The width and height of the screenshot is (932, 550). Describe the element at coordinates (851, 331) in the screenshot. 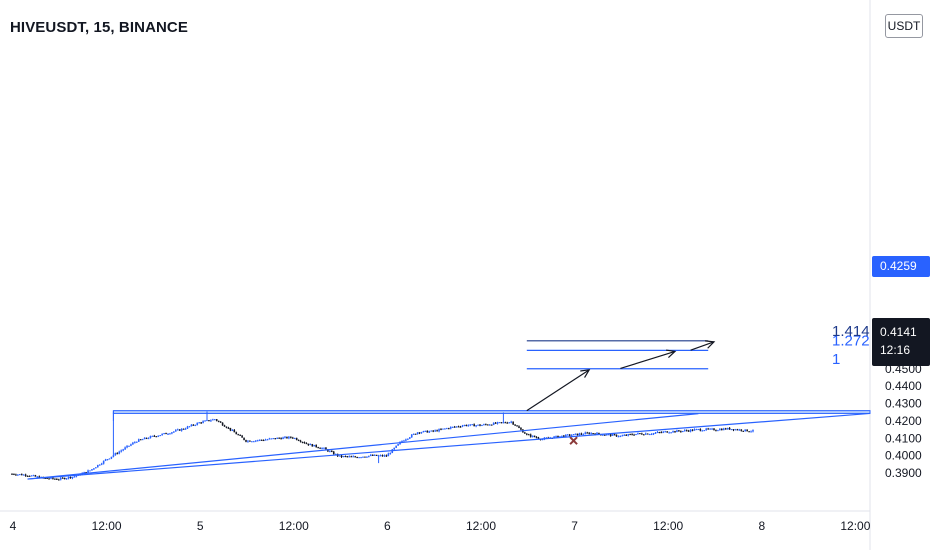

I see `fib-label: 1.414` at that location.